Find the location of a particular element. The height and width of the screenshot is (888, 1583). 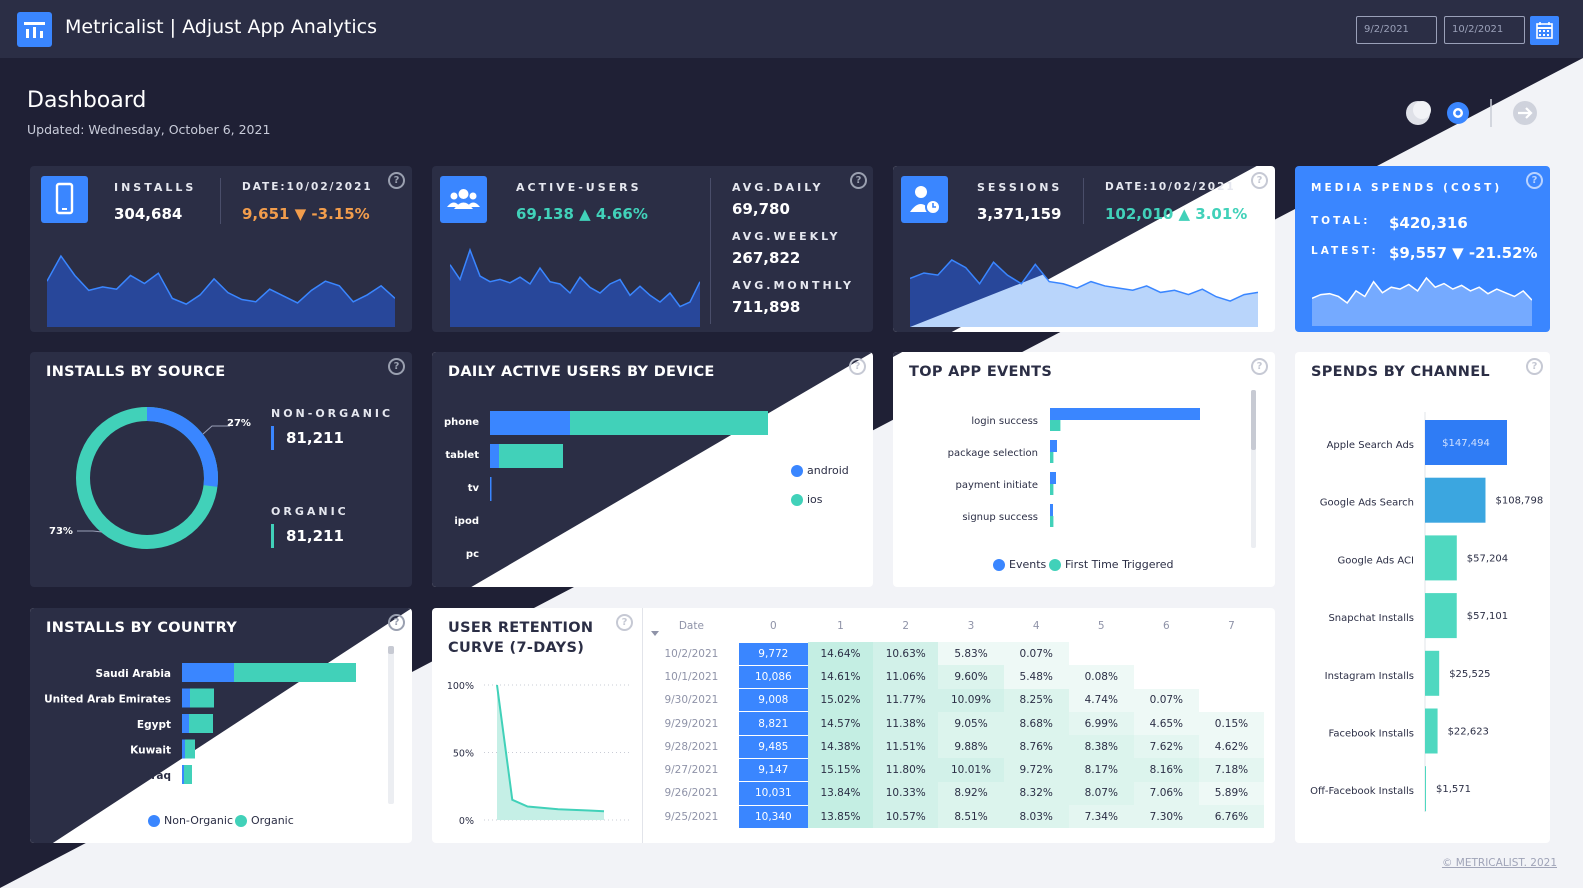

retention-cell: 4.74% is located at coordinates (1101, 700).